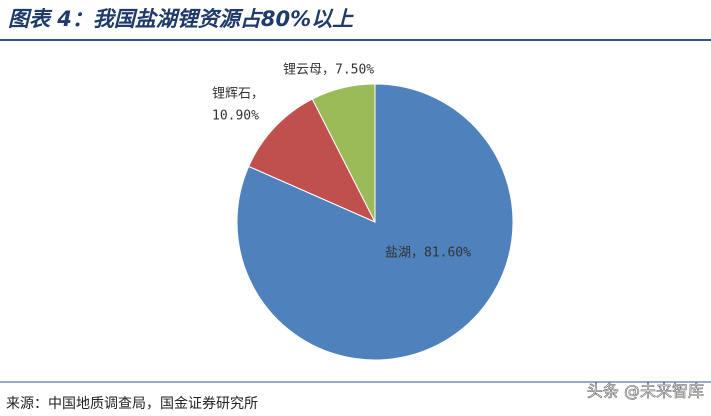 This screenshot has width=711, height=416. I want to click on data-label: 盐湖，81.60%, so click(428, 253).